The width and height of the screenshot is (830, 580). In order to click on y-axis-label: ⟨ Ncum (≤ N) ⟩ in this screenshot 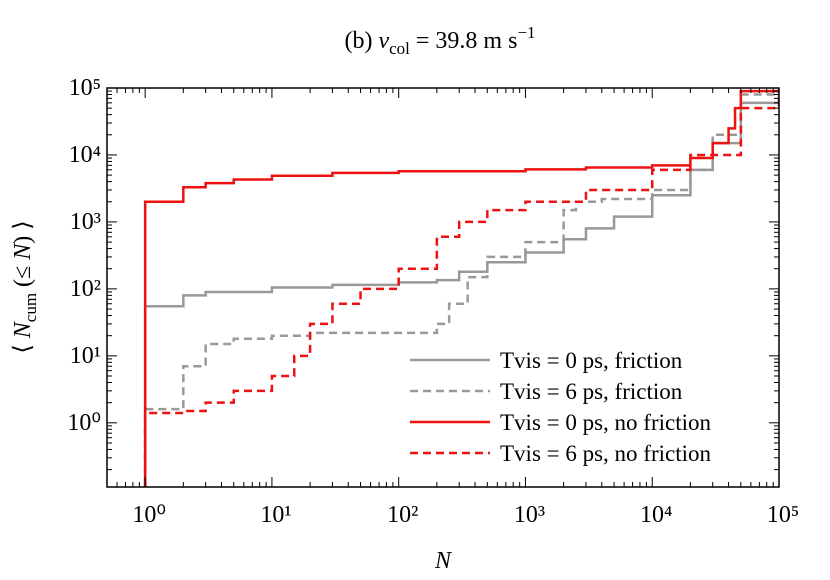, I will do `click(25, 286)`.